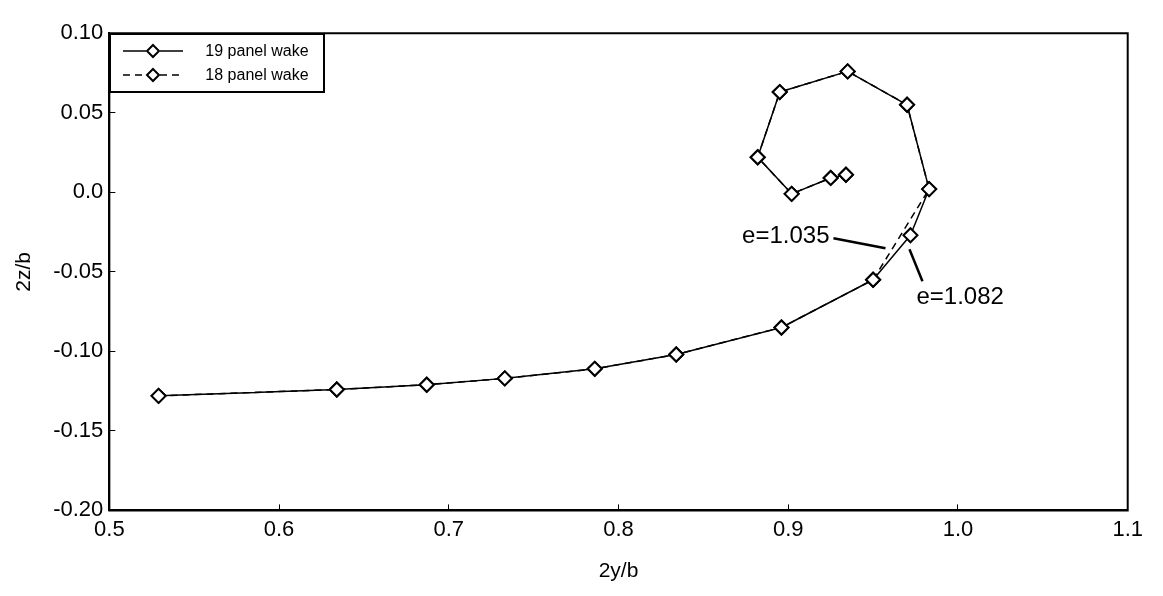  I want to click on annotation: e=1.082, so click(960, 295).